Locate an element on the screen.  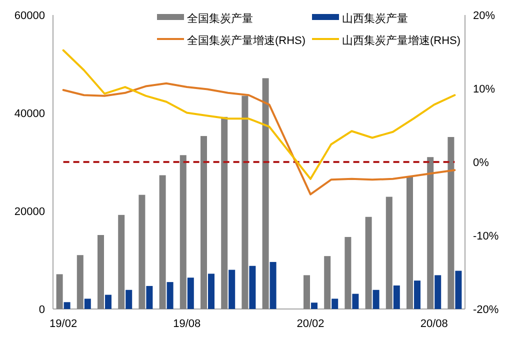
y2-tick-label: -10% is located at coordinates (486, 236).